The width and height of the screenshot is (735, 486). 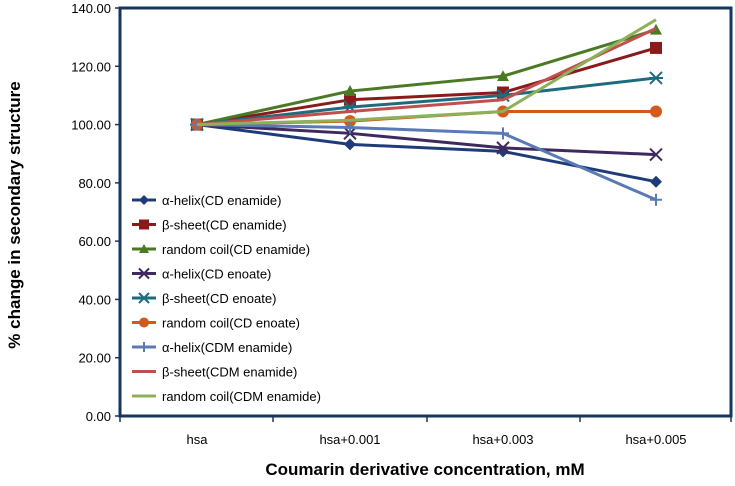 I want to click on legend-entry: α-helix(CD enamide), so click(x=207, y=200).